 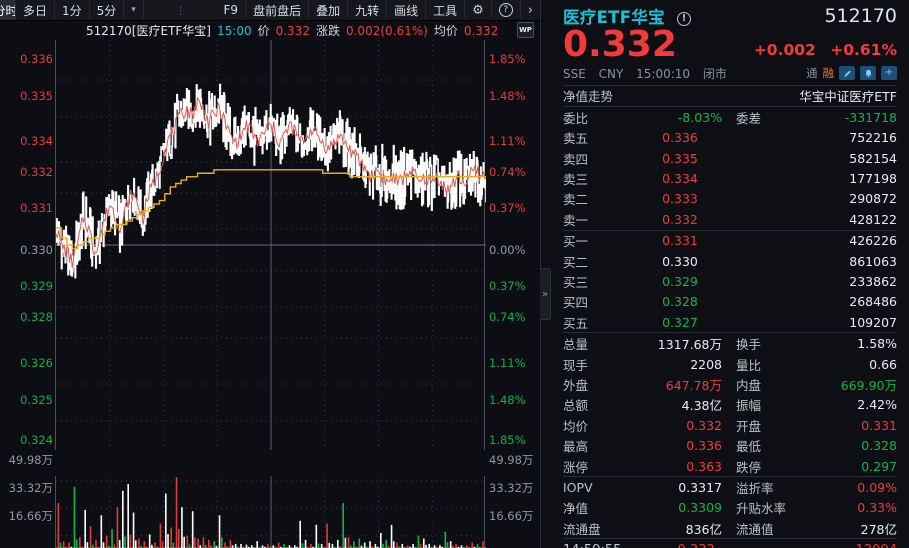 What do you see at coordinates (873, 199) in the screenshot?
I see `ask-row-qty: 290872` at bounding box center [873, 199].